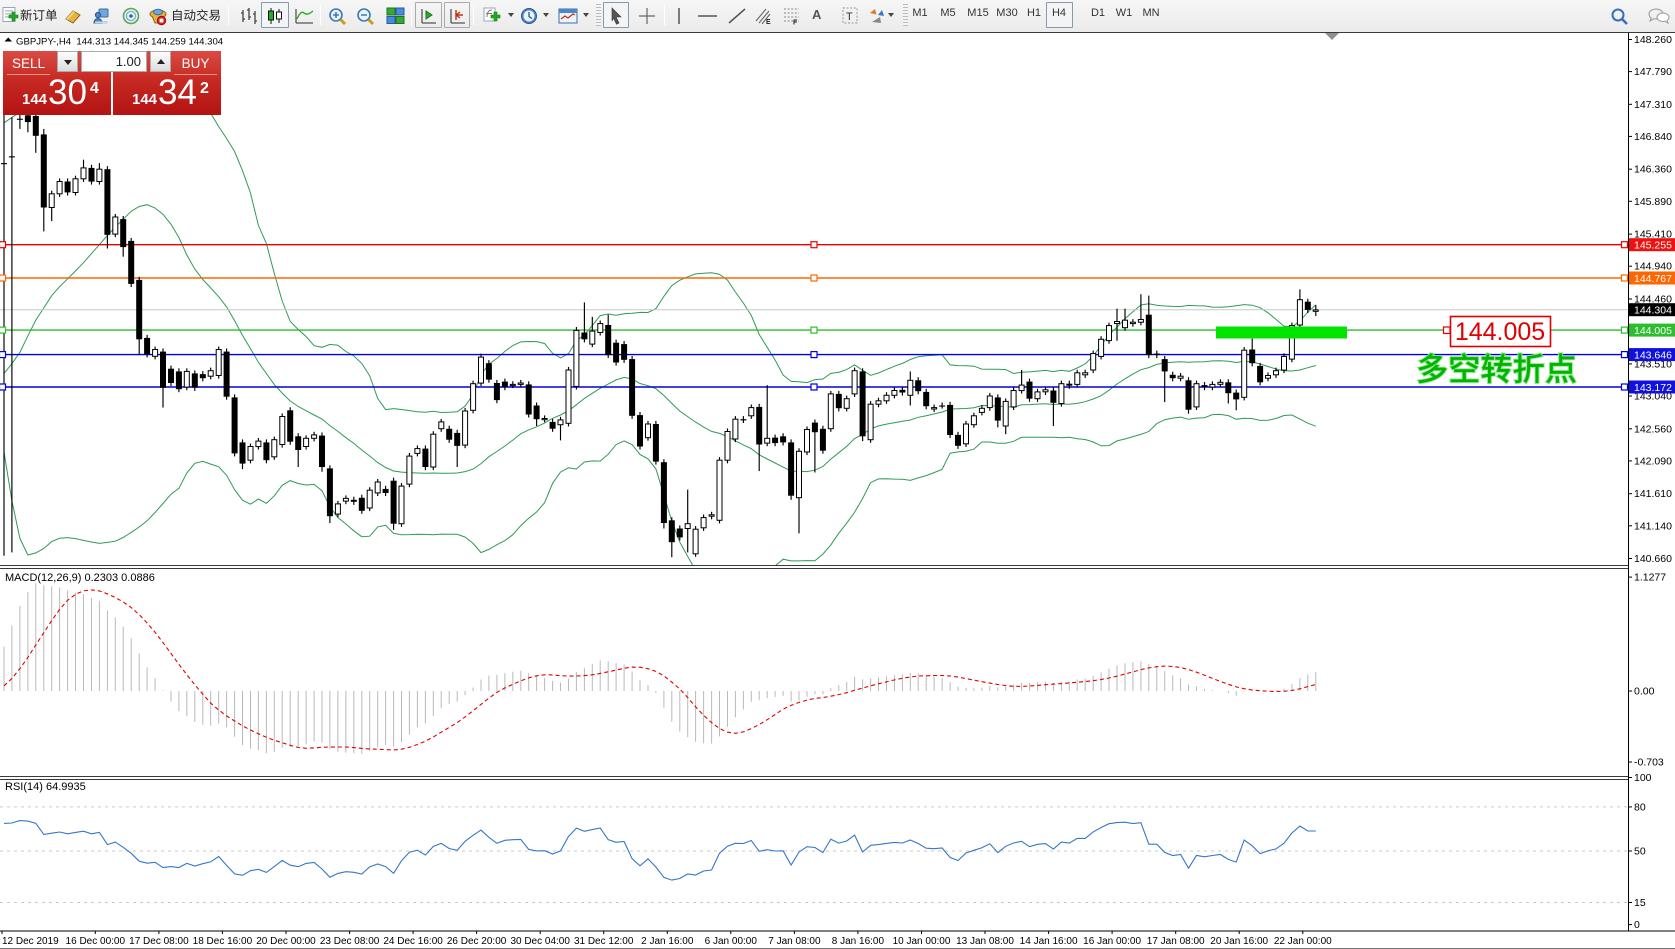 This screenshot has height=949, width=1675. Describe the element at coordinates (1653, 364) in the screenshot. I see `svg-text: 143.510` at that location.